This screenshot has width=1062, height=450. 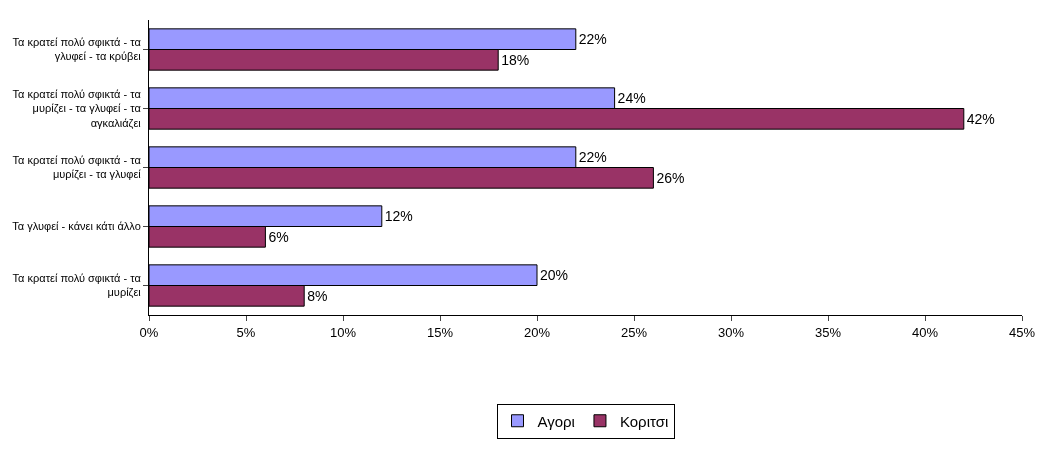 What do you see at coordinates (76, 226) in the screenshot?
I see `y-tick-label: Τα γλυφεί - κάνει κάτι άλλο` at bounding box center [76, 226].